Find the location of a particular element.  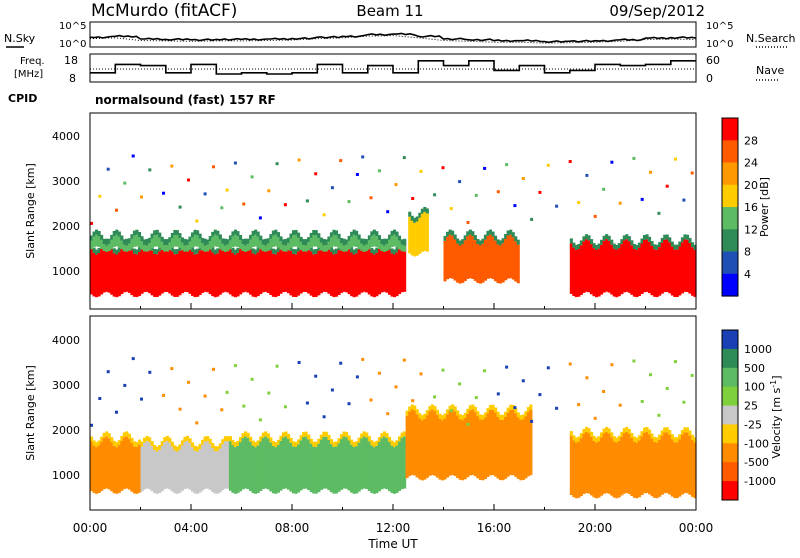

velocity-ytick-1000: 1000 is located at coordinates (66, 475).